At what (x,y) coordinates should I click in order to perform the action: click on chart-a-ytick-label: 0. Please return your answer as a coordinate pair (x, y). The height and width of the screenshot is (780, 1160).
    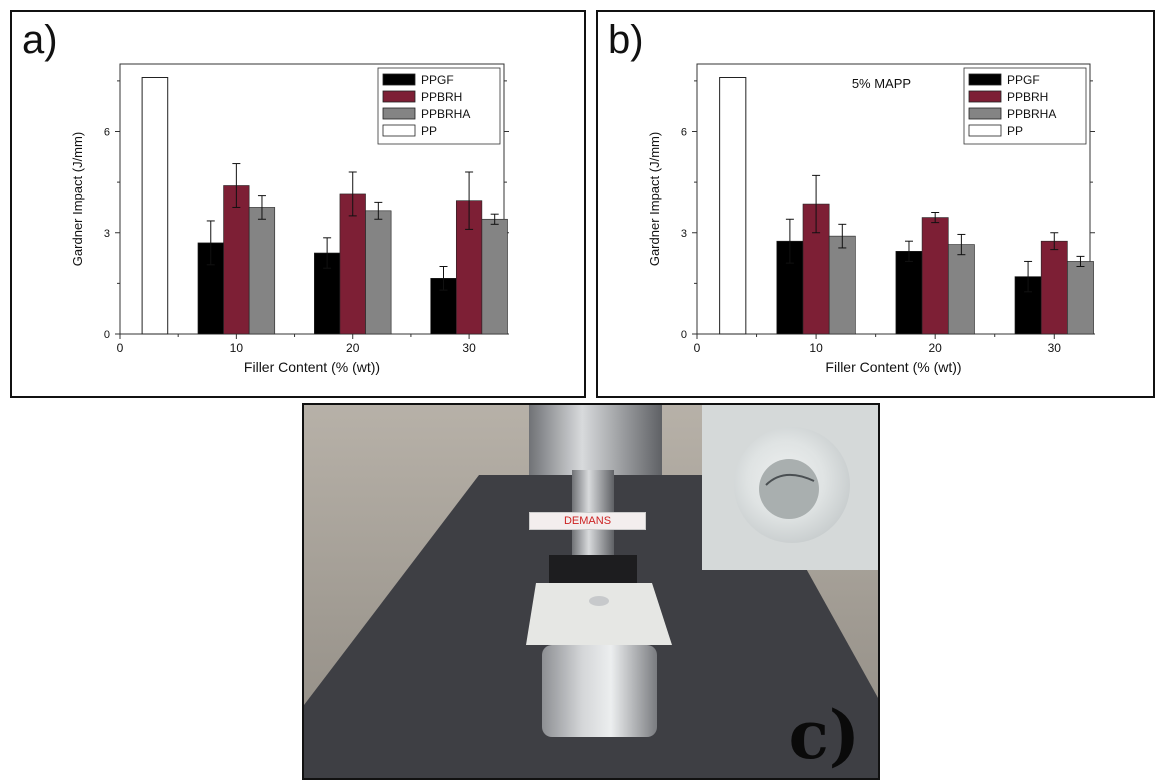
    Looking at the image, I should click on (107, 335).